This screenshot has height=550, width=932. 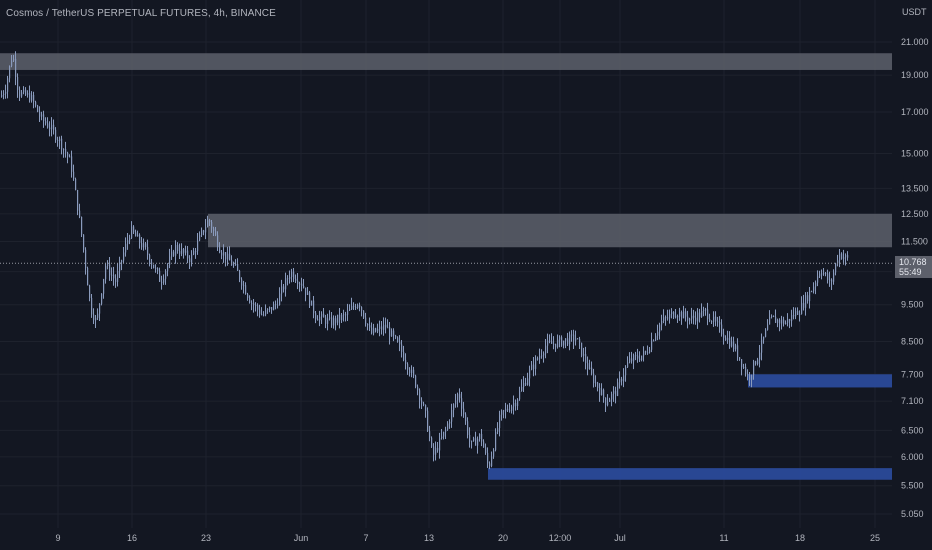 I want to click on x-tick-label: 16, so click(x=132, y=538).